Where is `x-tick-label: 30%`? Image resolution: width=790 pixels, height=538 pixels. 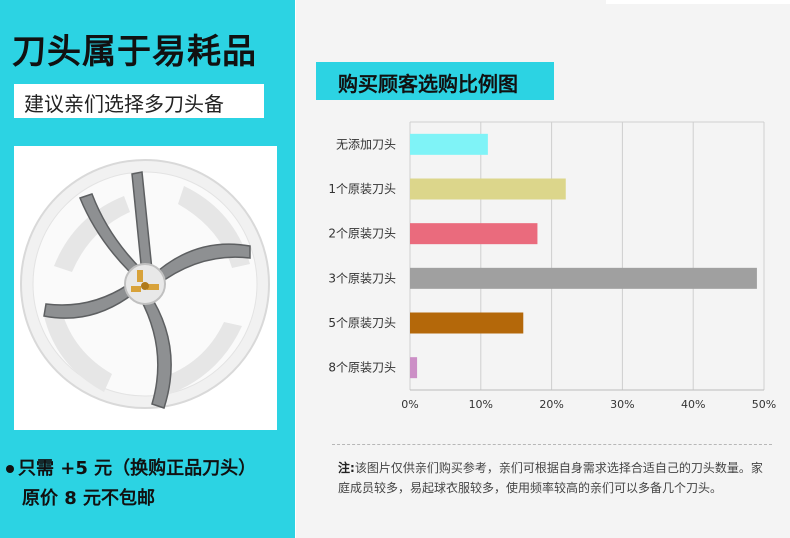
x-tick-label: 30% is located at coordinates (622, 404).